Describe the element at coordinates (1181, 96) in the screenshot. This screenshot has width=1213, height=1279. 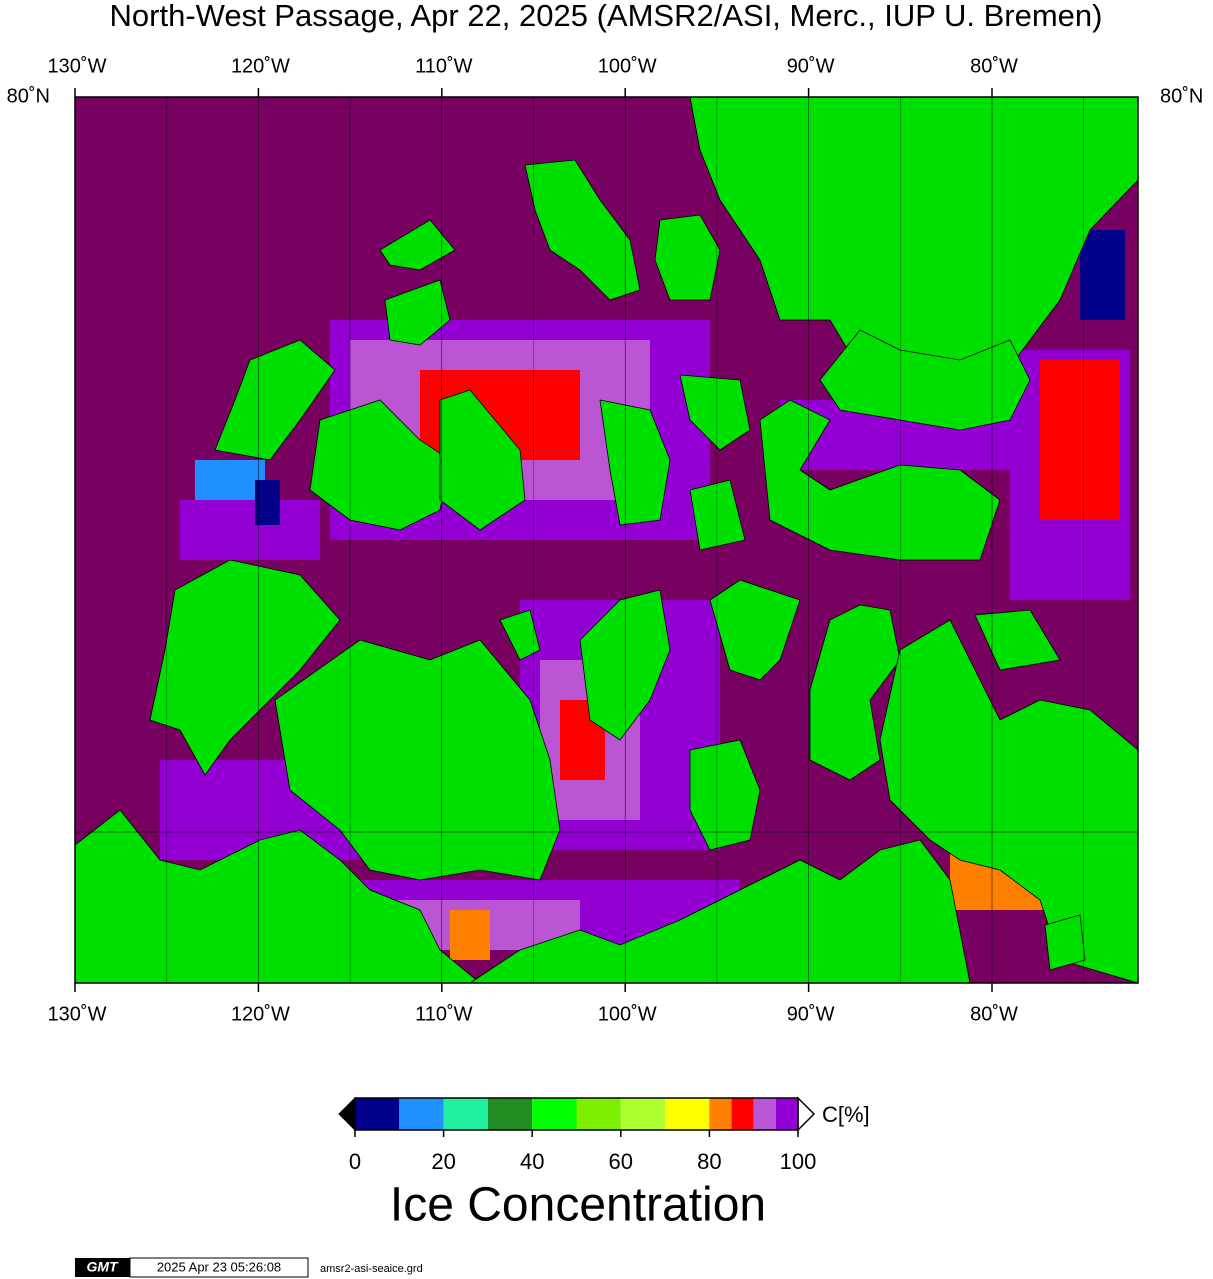
I see `lat-label-right: 80˚N` at that location.